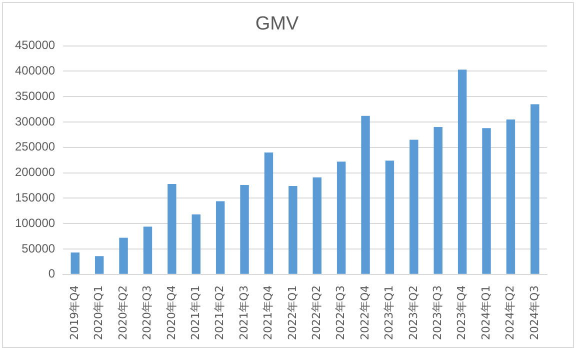  Describe the element at coordinates (277, 24) in the screenshot. I see `chart-title: GMV` at that location.